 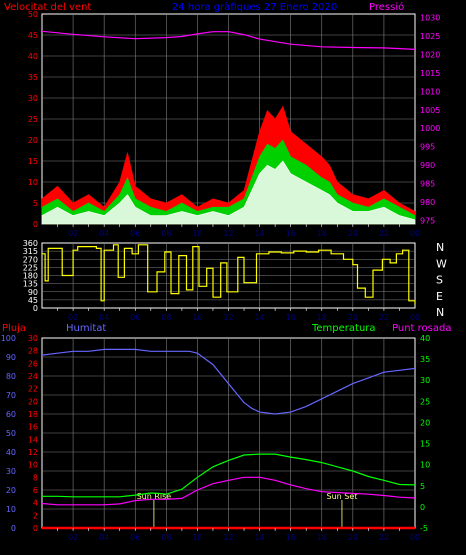 What do you see at coordinates (35, 203) in the screenshot?
I see `y-tick-label-wind: 5` at bounding box center [35, 203].